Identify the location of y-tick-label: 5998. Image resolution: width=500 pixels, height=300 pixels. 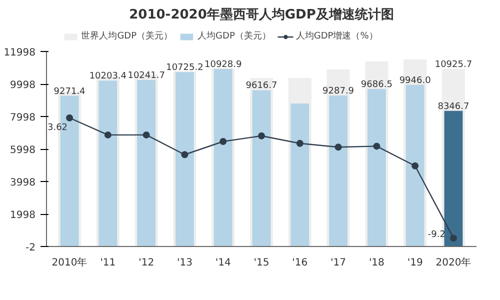
(23, 150).